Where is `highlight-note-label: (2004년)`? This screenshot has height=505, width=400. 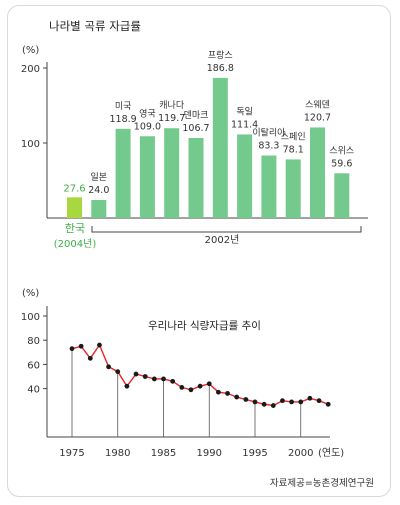
highlight-note-label: (2004년) is located at coordinates (75, 244).